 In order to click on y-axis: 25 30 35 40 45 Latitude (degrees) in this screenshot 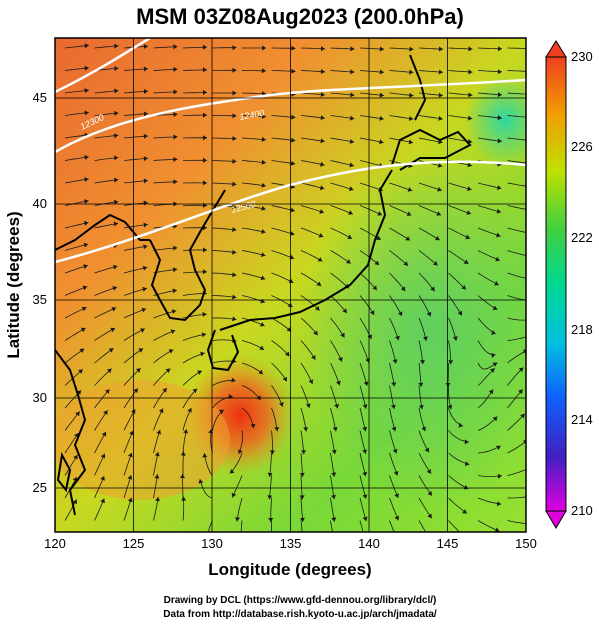, I will do `click(25, 292)`.